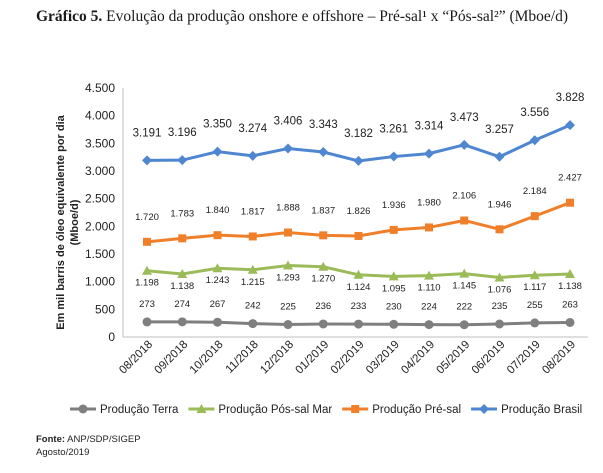 Image resolution: width=603 pixels, height=473 pixels. Describe the element at coordinates (182, 133) in the screenshot. I see `data-label: 3.196` at that location.